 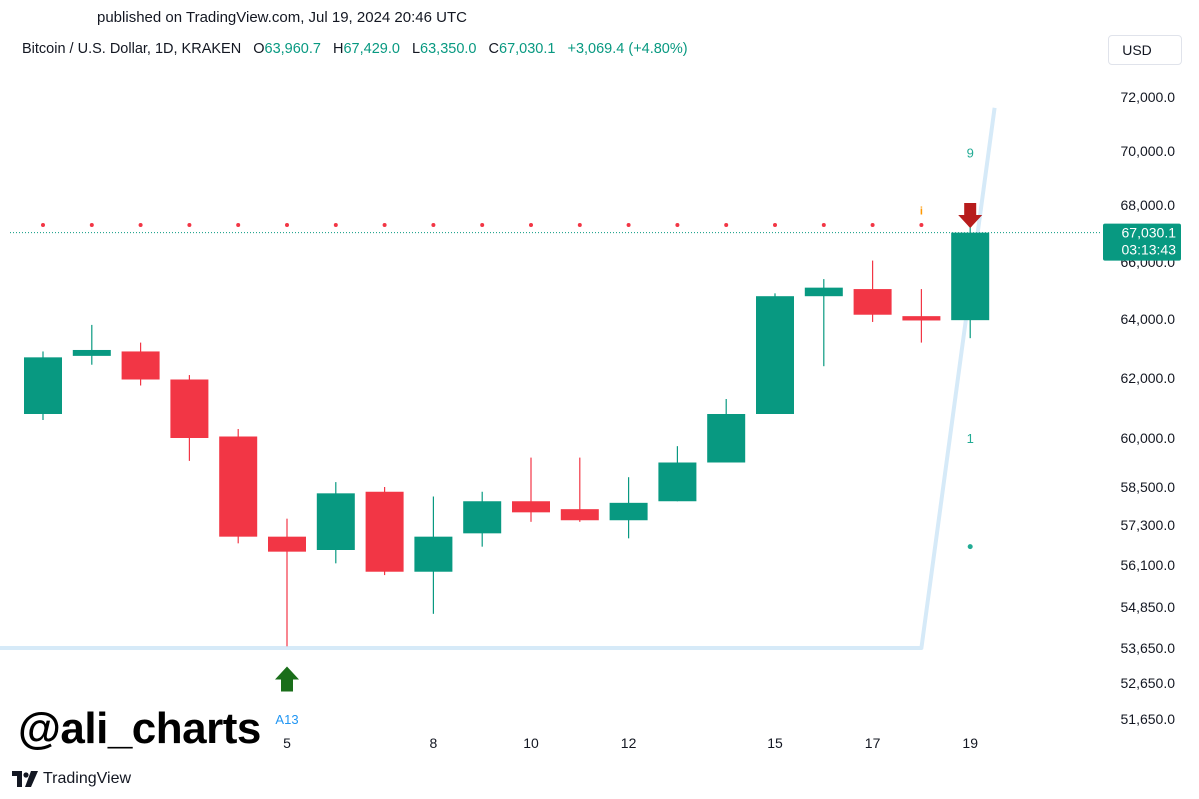 I want to click on current-price-badge-layer: 67,030.103:13:43, so click(x=1142, y=242).